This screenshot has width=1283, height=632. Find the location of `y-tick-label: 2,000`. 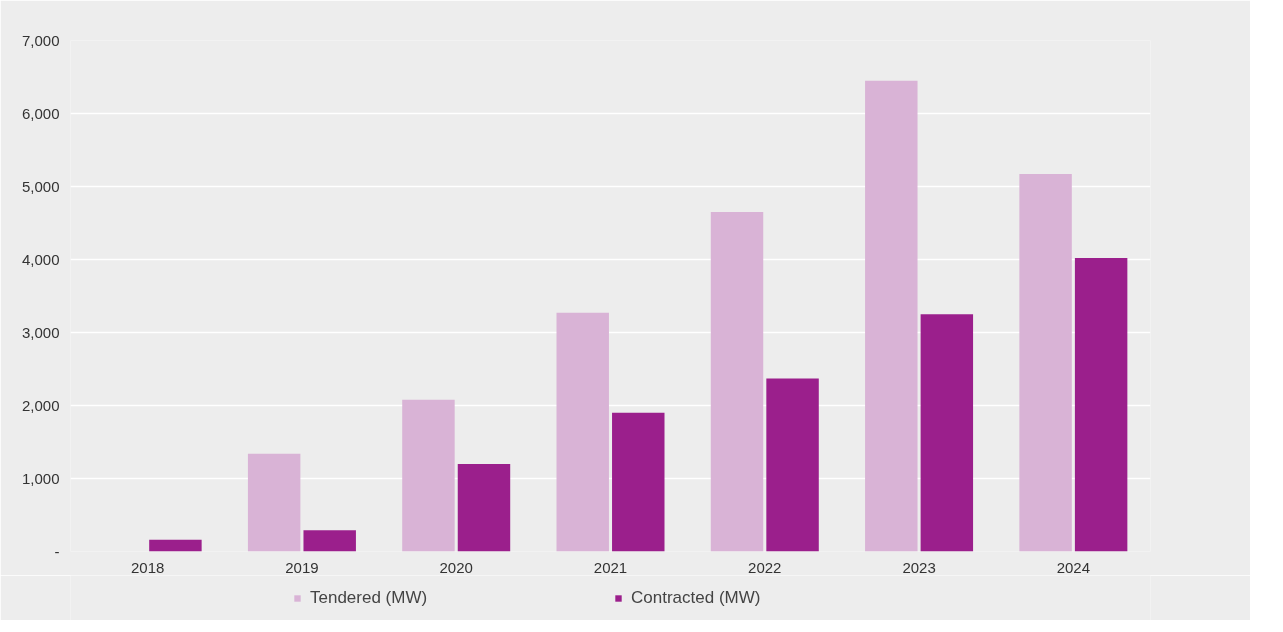

y-tick-label: 2,000 is located at coordinates (40, 405).